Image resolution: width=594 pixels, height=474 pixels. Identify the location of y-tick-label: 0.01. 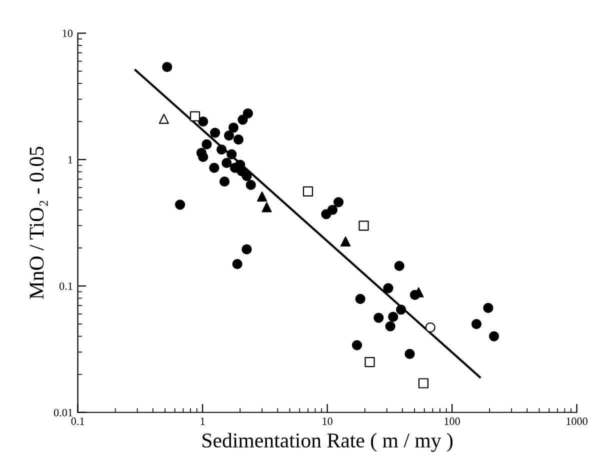
(63, 412).